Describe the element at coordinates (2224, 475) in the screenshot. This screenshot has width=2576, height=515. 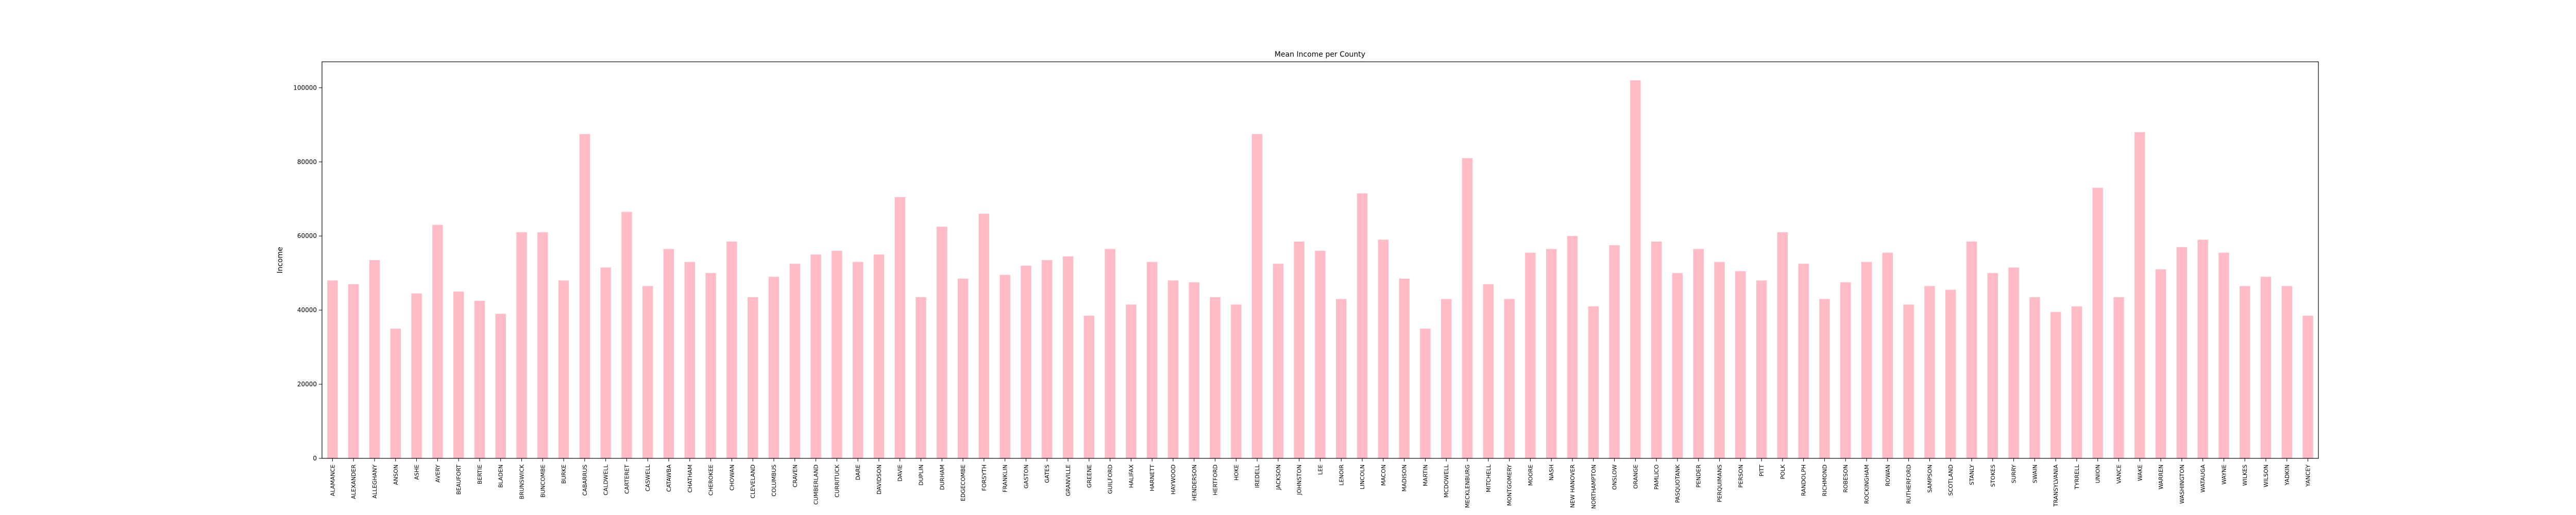
I see `x-tick-label: WAYNE` at that location.